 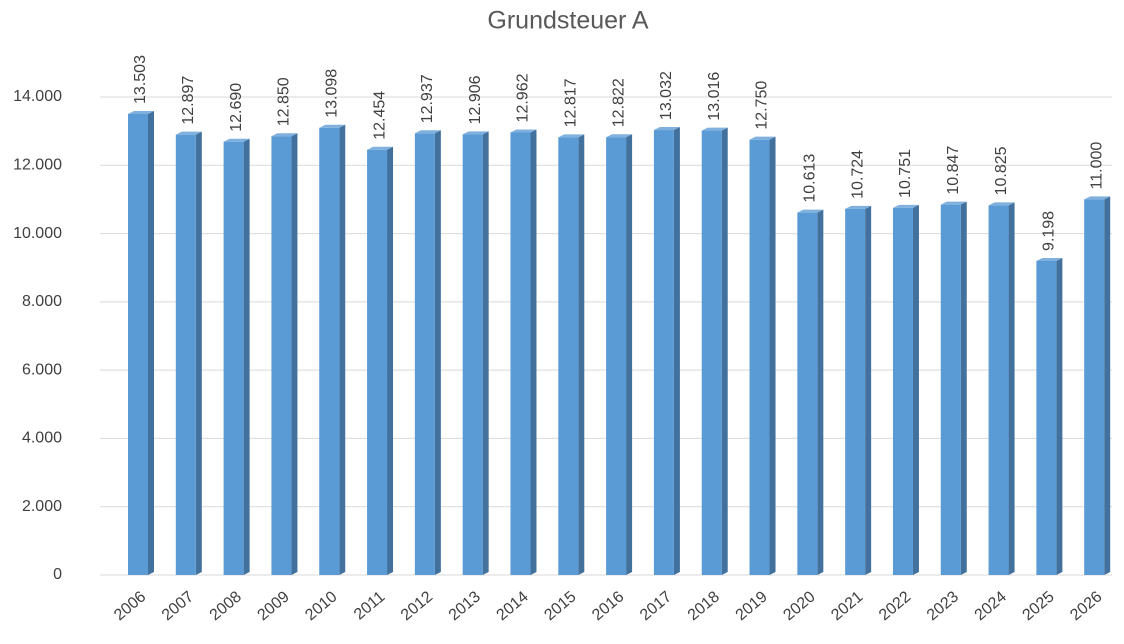 I want to click on value-label: 9.198, so click(x=1049, y=231).